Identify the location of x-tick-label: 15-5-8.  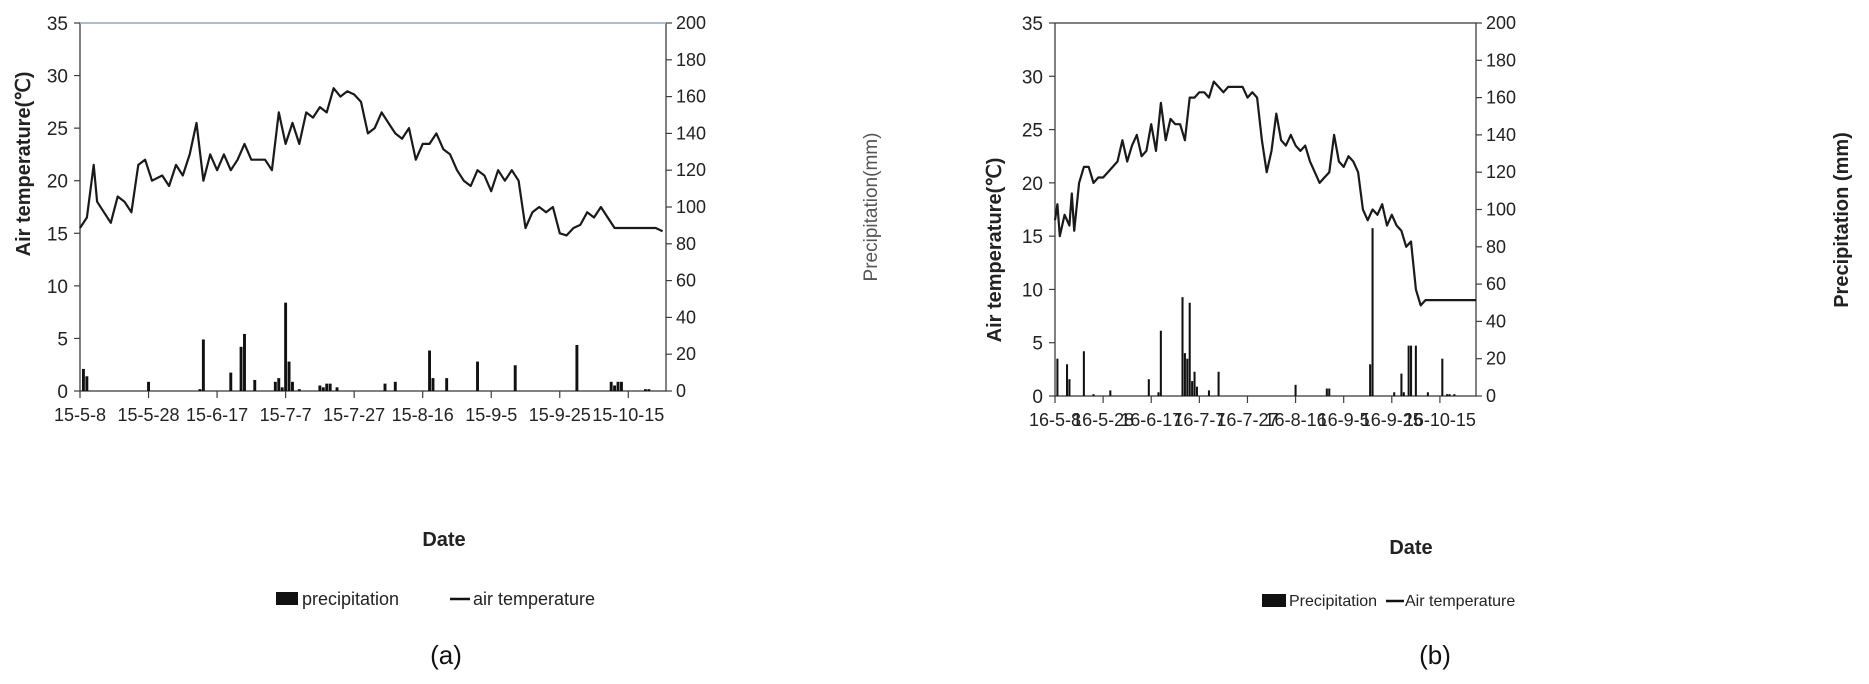
(80, 415).